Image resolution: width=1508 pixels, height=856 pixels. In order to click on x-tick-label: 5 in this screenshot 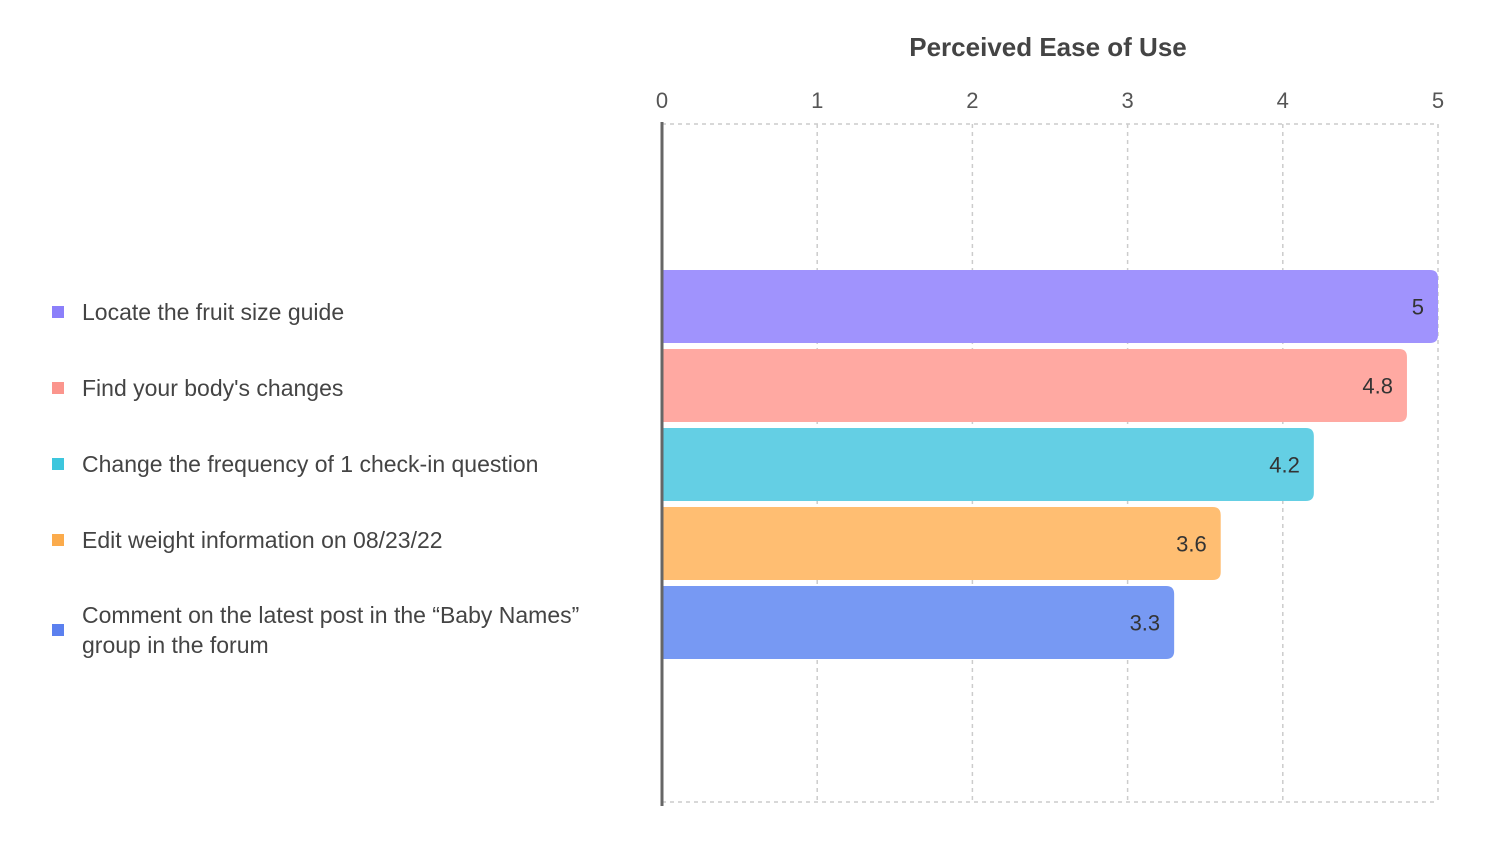, I will do `click(1438, 100)`.